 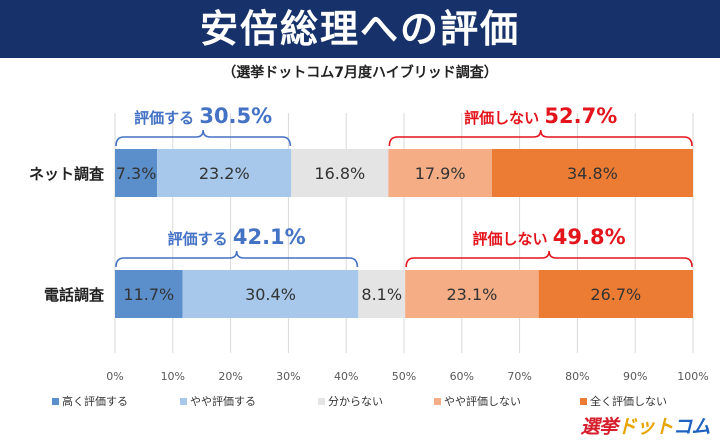 What do you see at coordinates (355, 401) in the screenshot?
I see `legend-label: 分からない` at bounding box center [355, 401].